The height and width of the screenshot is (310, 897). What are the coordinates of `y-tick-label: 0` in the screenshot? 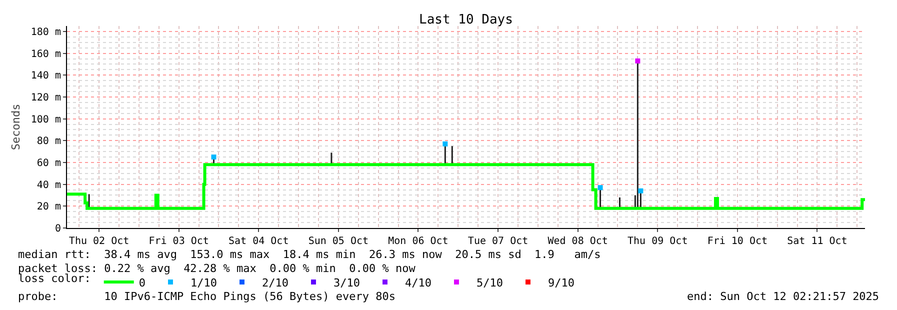 It's located at (57, 229).